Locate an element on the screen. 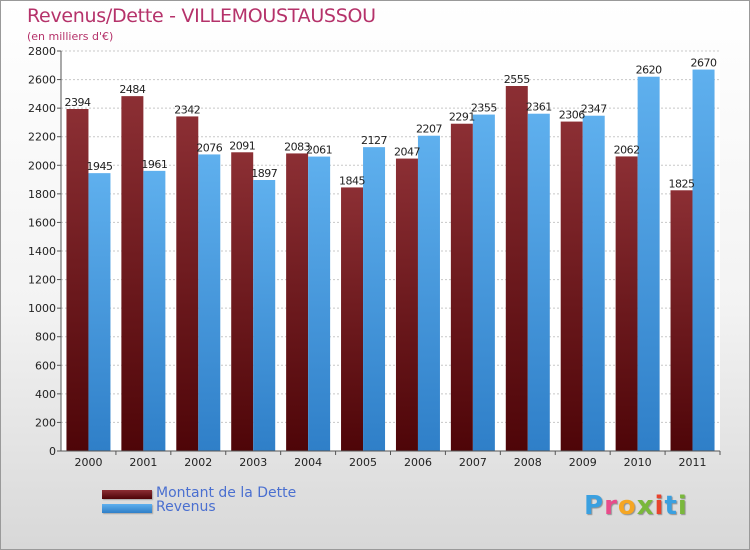 The width and height of the screenshot is (750, 550). chart-subtitle: (en milliers d'€) is located at coordinates (70, 36).